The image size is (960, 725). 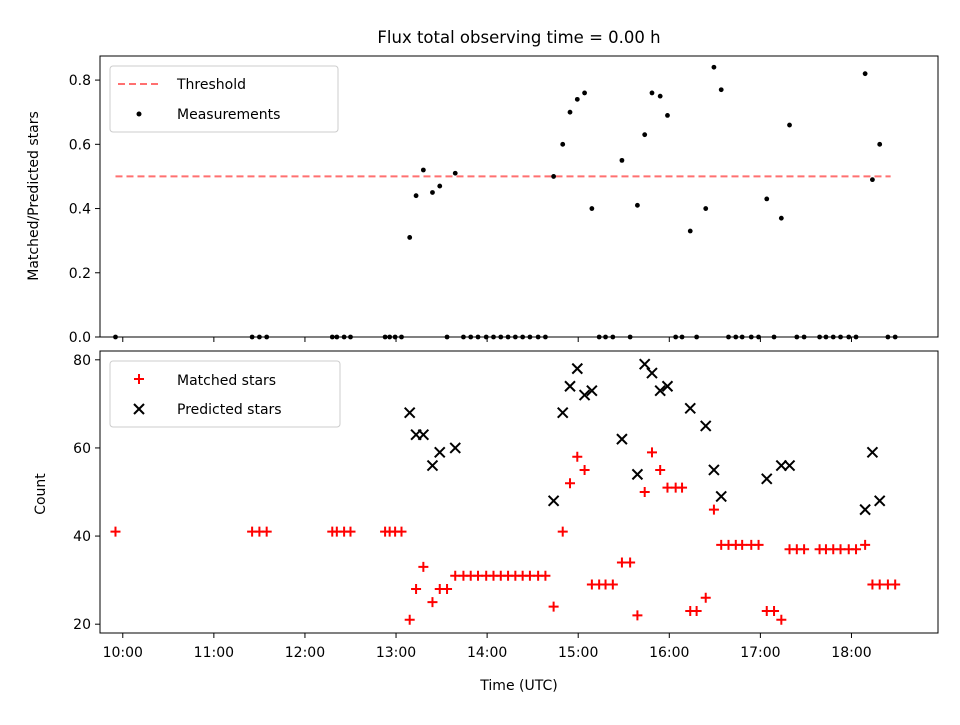 What do you see at coordinates (139, 379) in the screenshot?
I see `matched-stars-legend-swatch` at bounding box center [139, 379].